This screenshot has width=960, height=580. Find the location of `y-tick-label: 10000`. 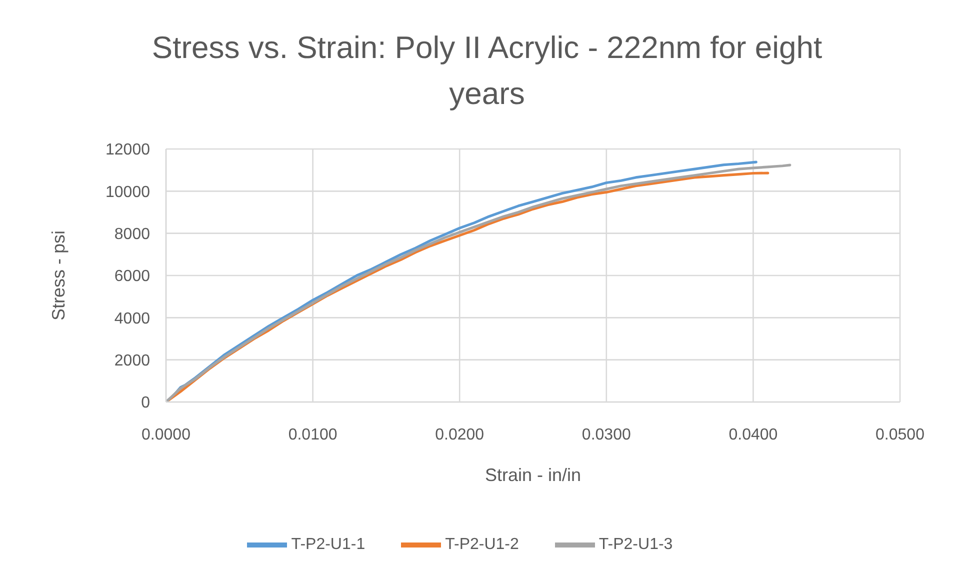

y-tick-label: 10000 is located at coordinates (128, 192).